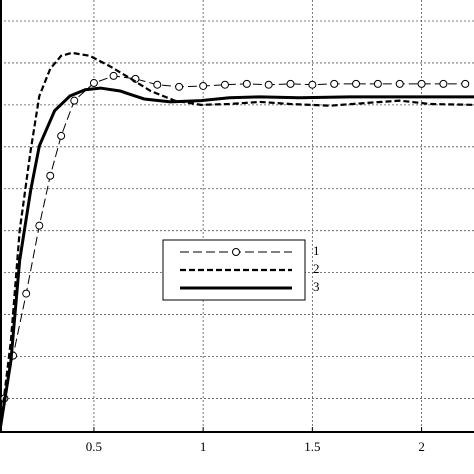 The image size is (474, 474). Describe the element at coordinates (316, 250) in the screenshot. I see `legend-label: 1` at that location.